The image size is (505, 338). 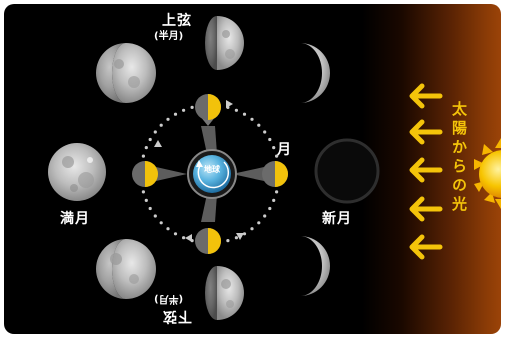 I want to click on earth-label: 地球, so click(x=212, y=169).